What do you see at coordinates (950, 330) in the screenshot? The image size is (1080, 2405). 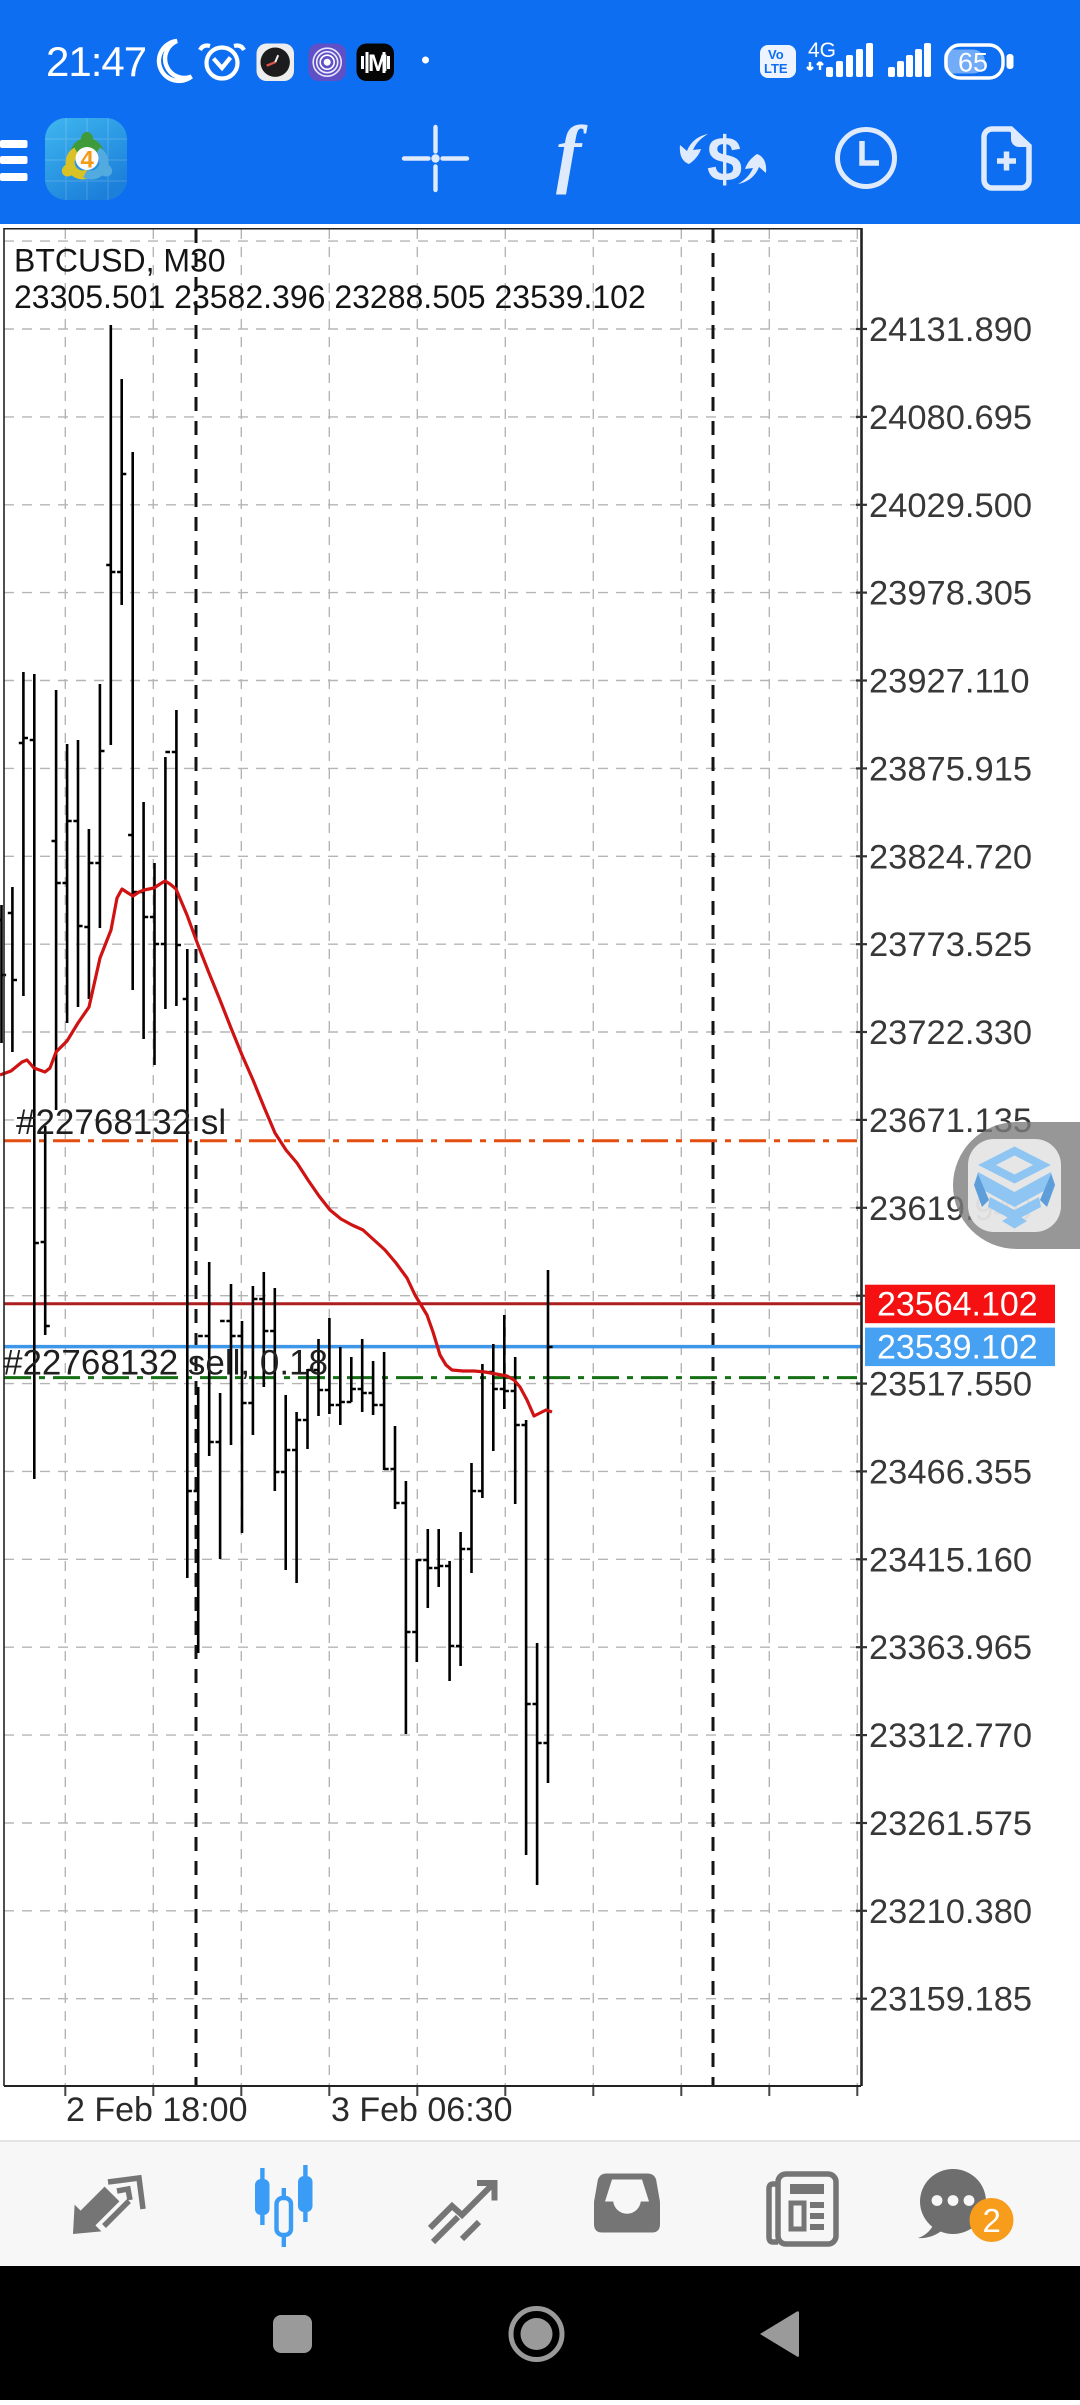 I see `svg-text: 24131.890` at bounding box center [950, 330].